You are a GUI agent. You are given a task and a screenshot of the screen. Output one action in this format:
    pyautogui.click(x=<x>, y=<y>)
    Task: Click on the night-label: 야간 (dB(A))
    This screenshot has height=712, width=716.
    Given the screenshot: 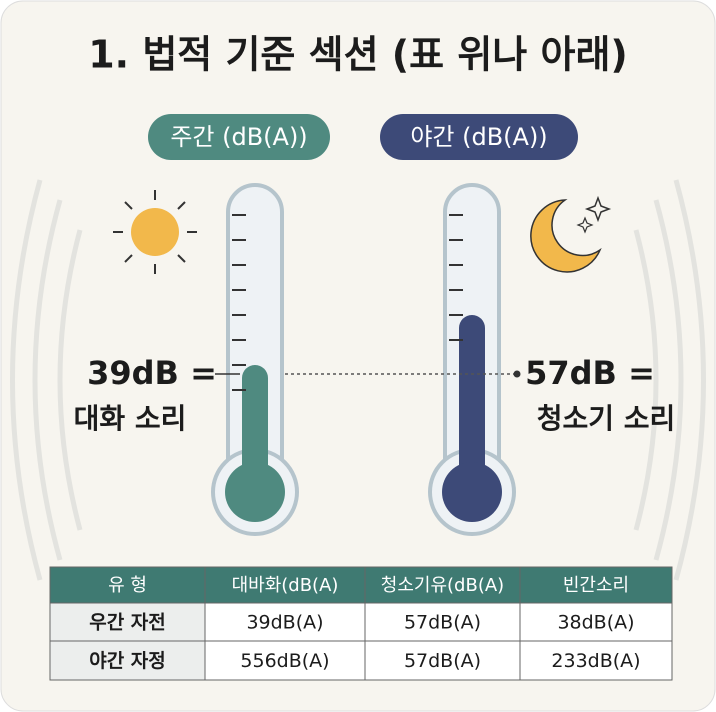 What is the action you would take?
    pyautogui.click(x=478, y=137)
    